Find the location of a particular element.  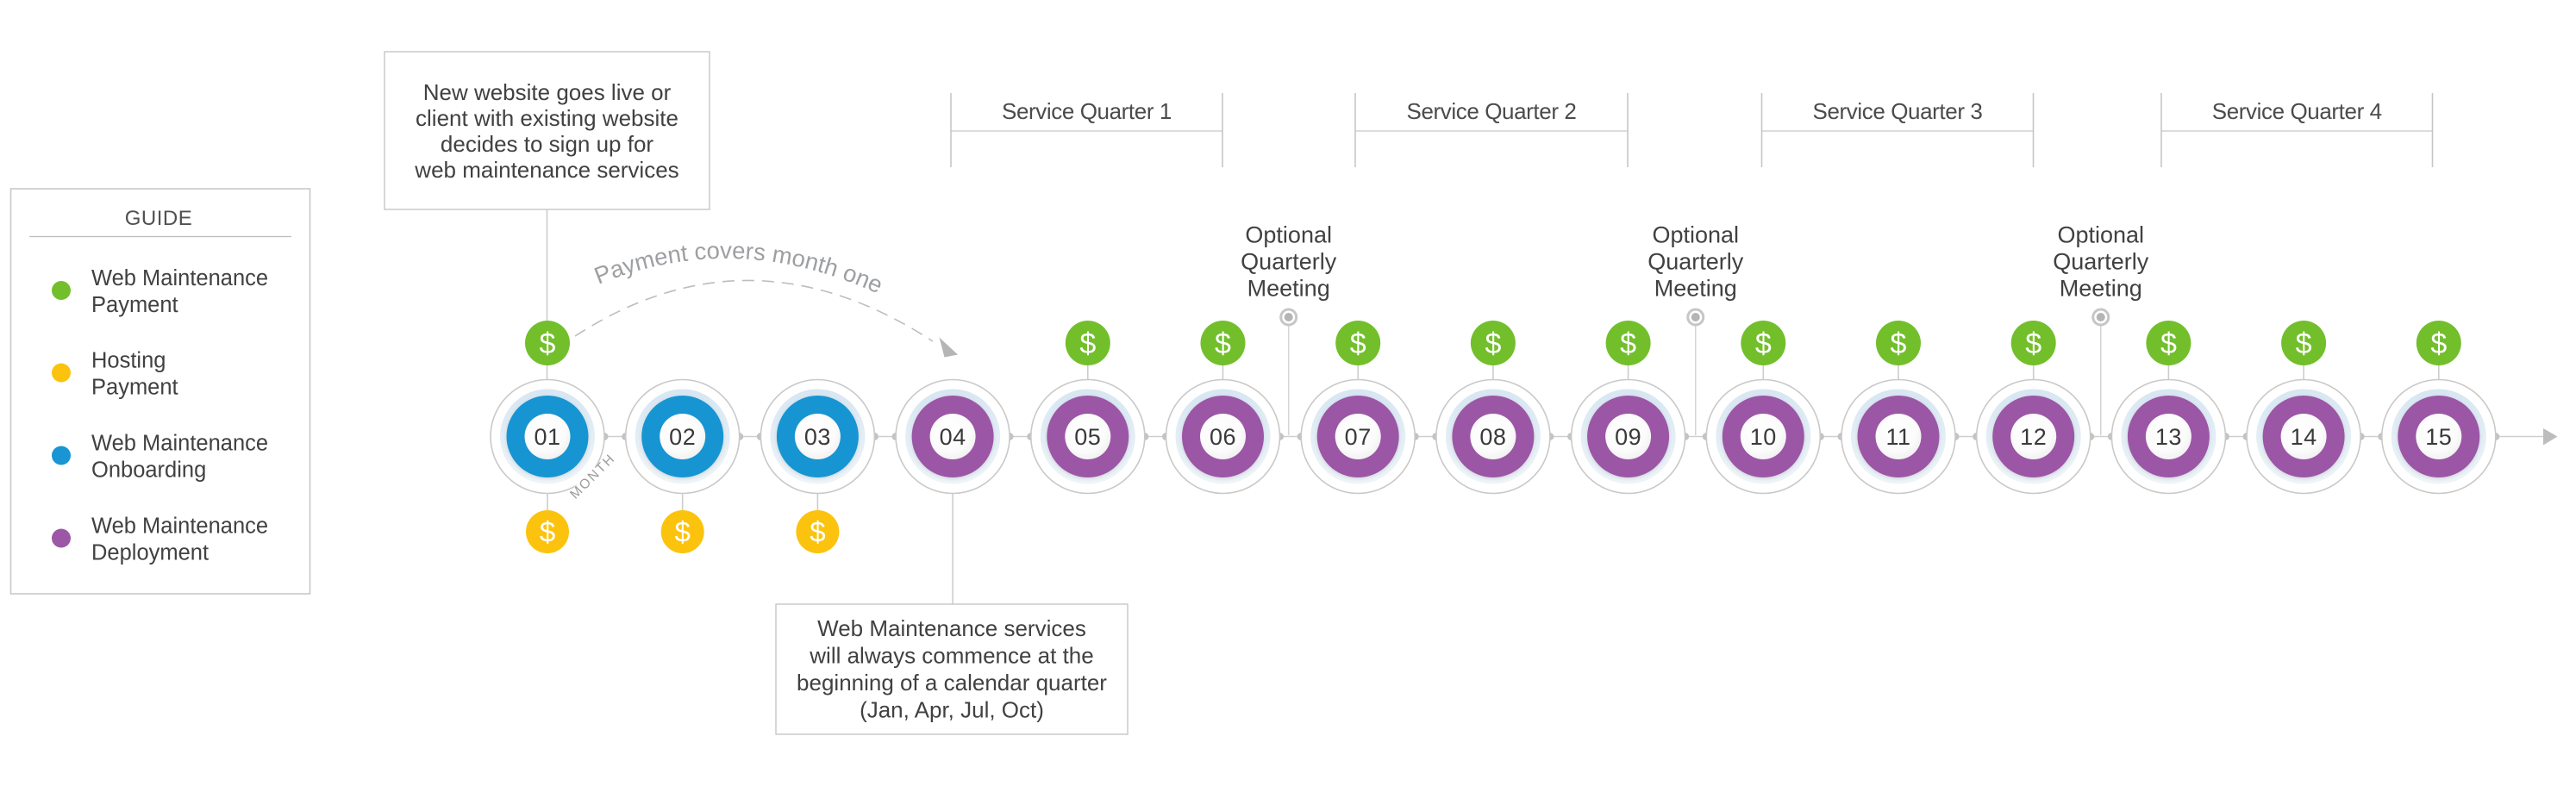

svg-text: 13 is located at coordinates (2168, 437).